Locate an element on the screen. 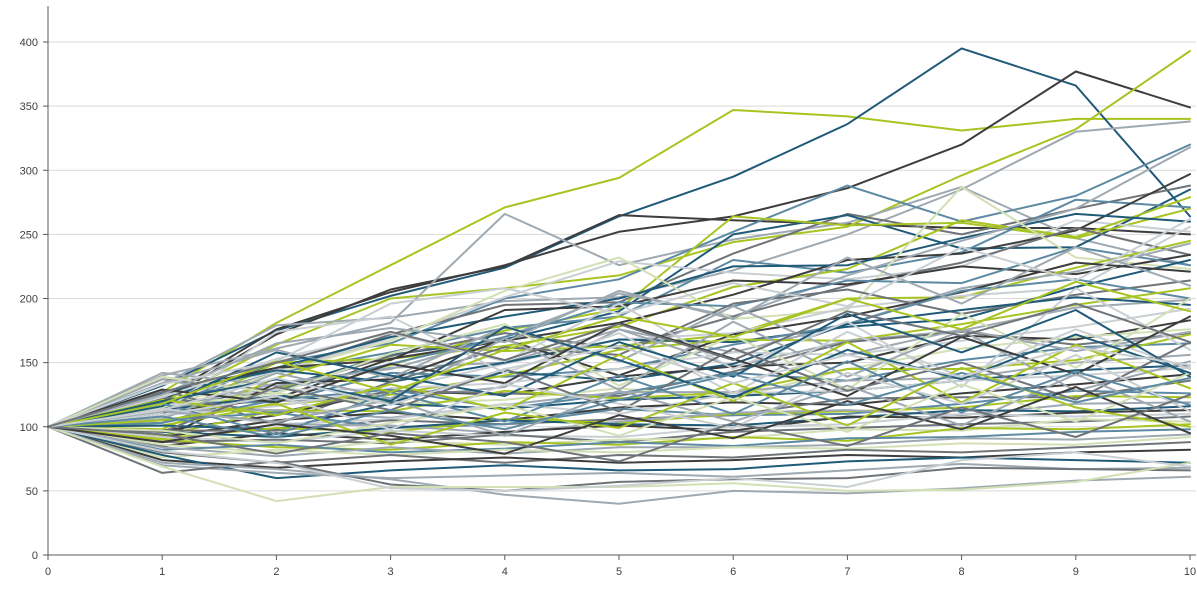 The width and height of the screenshot is (1197, 591). x-tick-label: 7 is located at coordinates (847, 572).